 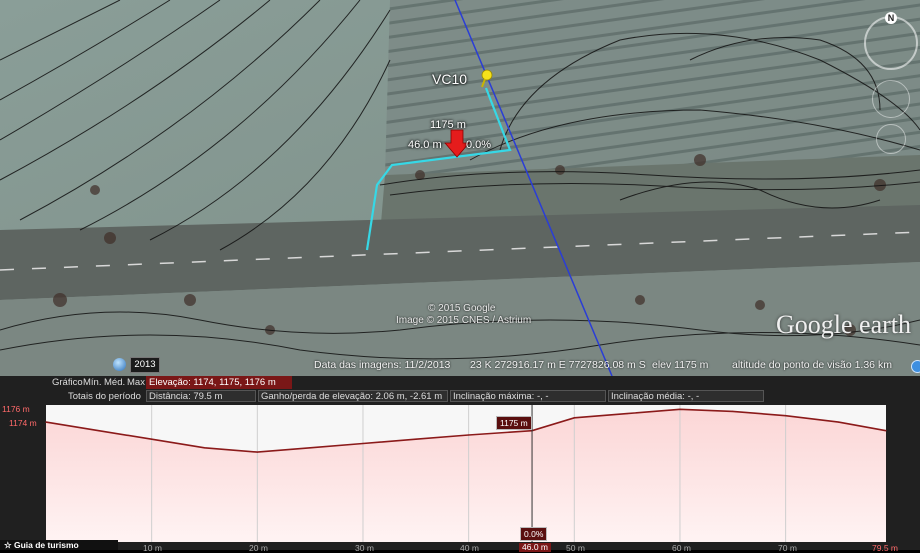 What do you see at coordinates (9, 545) in the screenshot?
I see `star-icon: ☆` at bounding box center [9, 545].